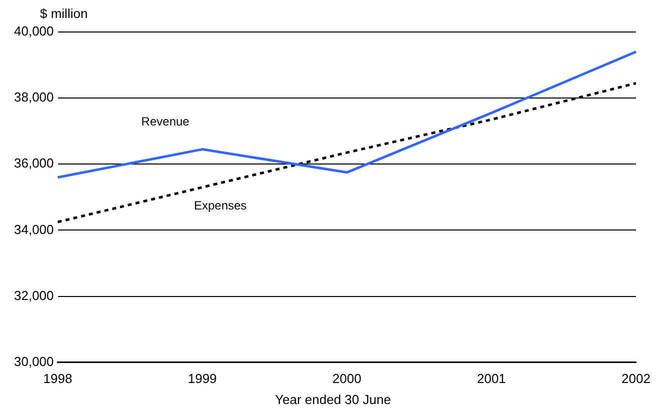 The height and width of the screenshot is (411, 666). What do you see at coordinates (34, 361) in the screenshot?
I see `y-tick-label: 30,000` at bounding box center [34, 361].